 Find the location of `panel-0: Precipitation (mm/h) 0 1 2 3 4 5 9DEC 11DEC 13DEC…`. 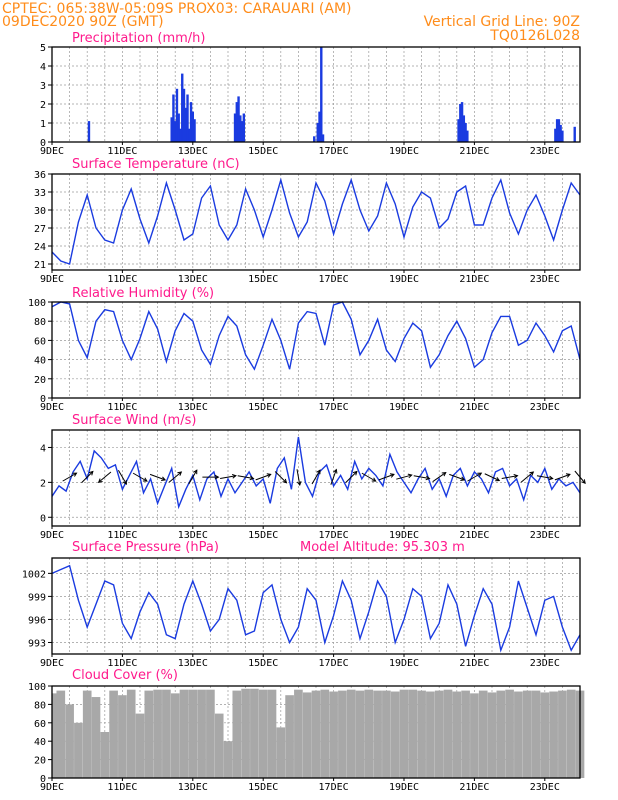

panel-0: Precipitation (mm/h) 0 1 2 3 4 5 9DEC 11DEC 13DEC… is located at coordinates (310, 94).